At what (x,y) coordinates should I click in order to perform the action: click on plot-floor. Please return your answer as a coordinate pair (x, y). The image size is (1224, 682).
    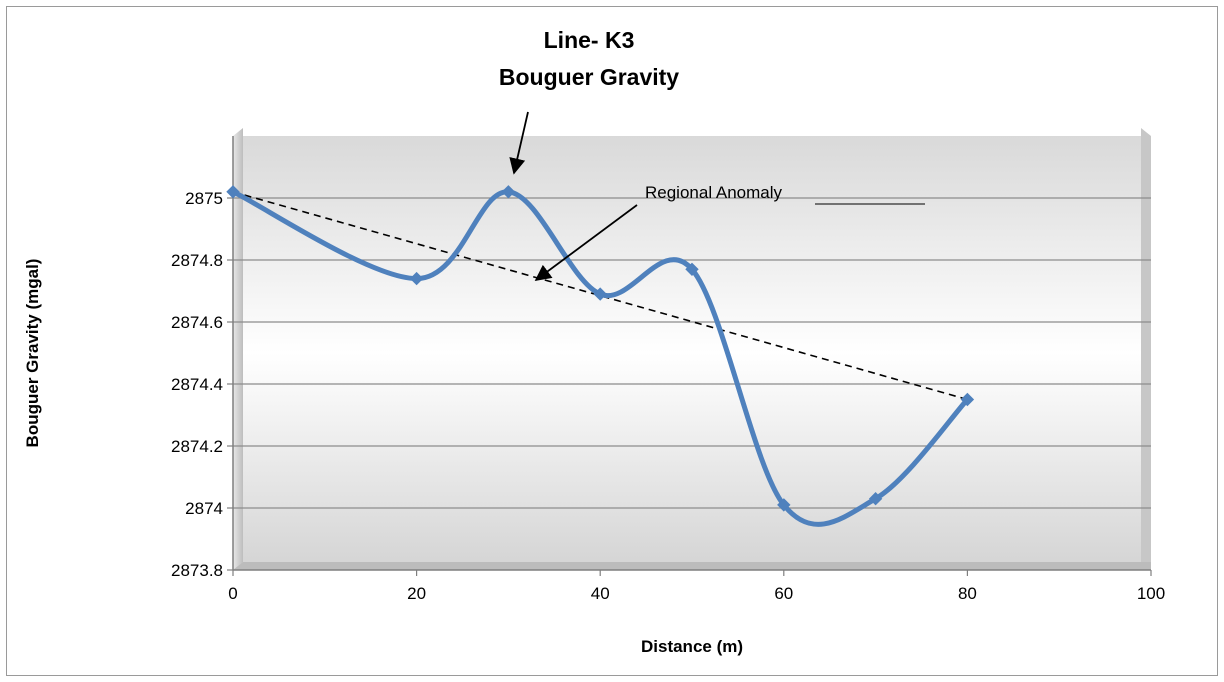
    Looking at the image, I should click on (692, 566).